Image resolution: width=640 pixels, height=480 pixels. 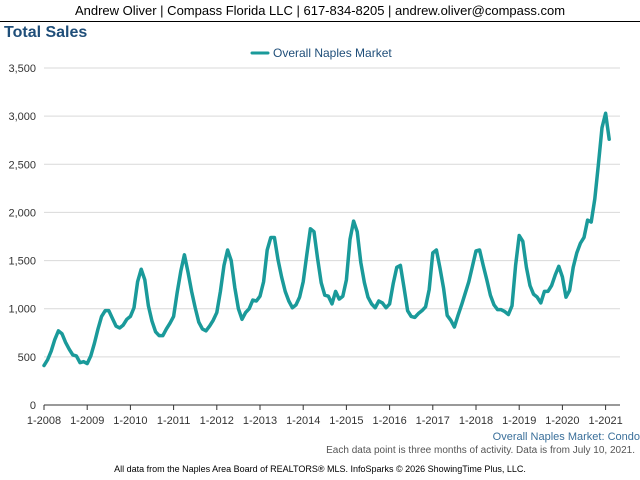 I want to click on x-tick-label: 1-2011, so click(x=173, y=421).